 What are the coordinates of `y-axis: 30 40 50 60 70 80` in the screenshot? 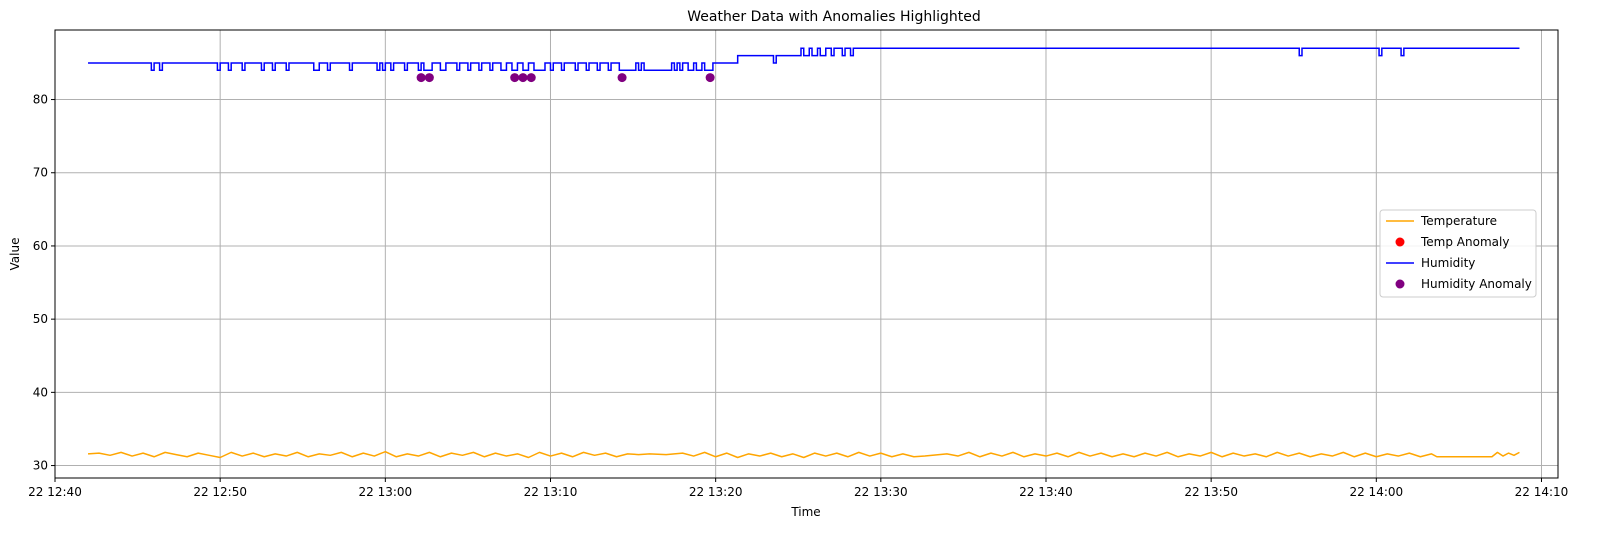 It's located at (44, 283).